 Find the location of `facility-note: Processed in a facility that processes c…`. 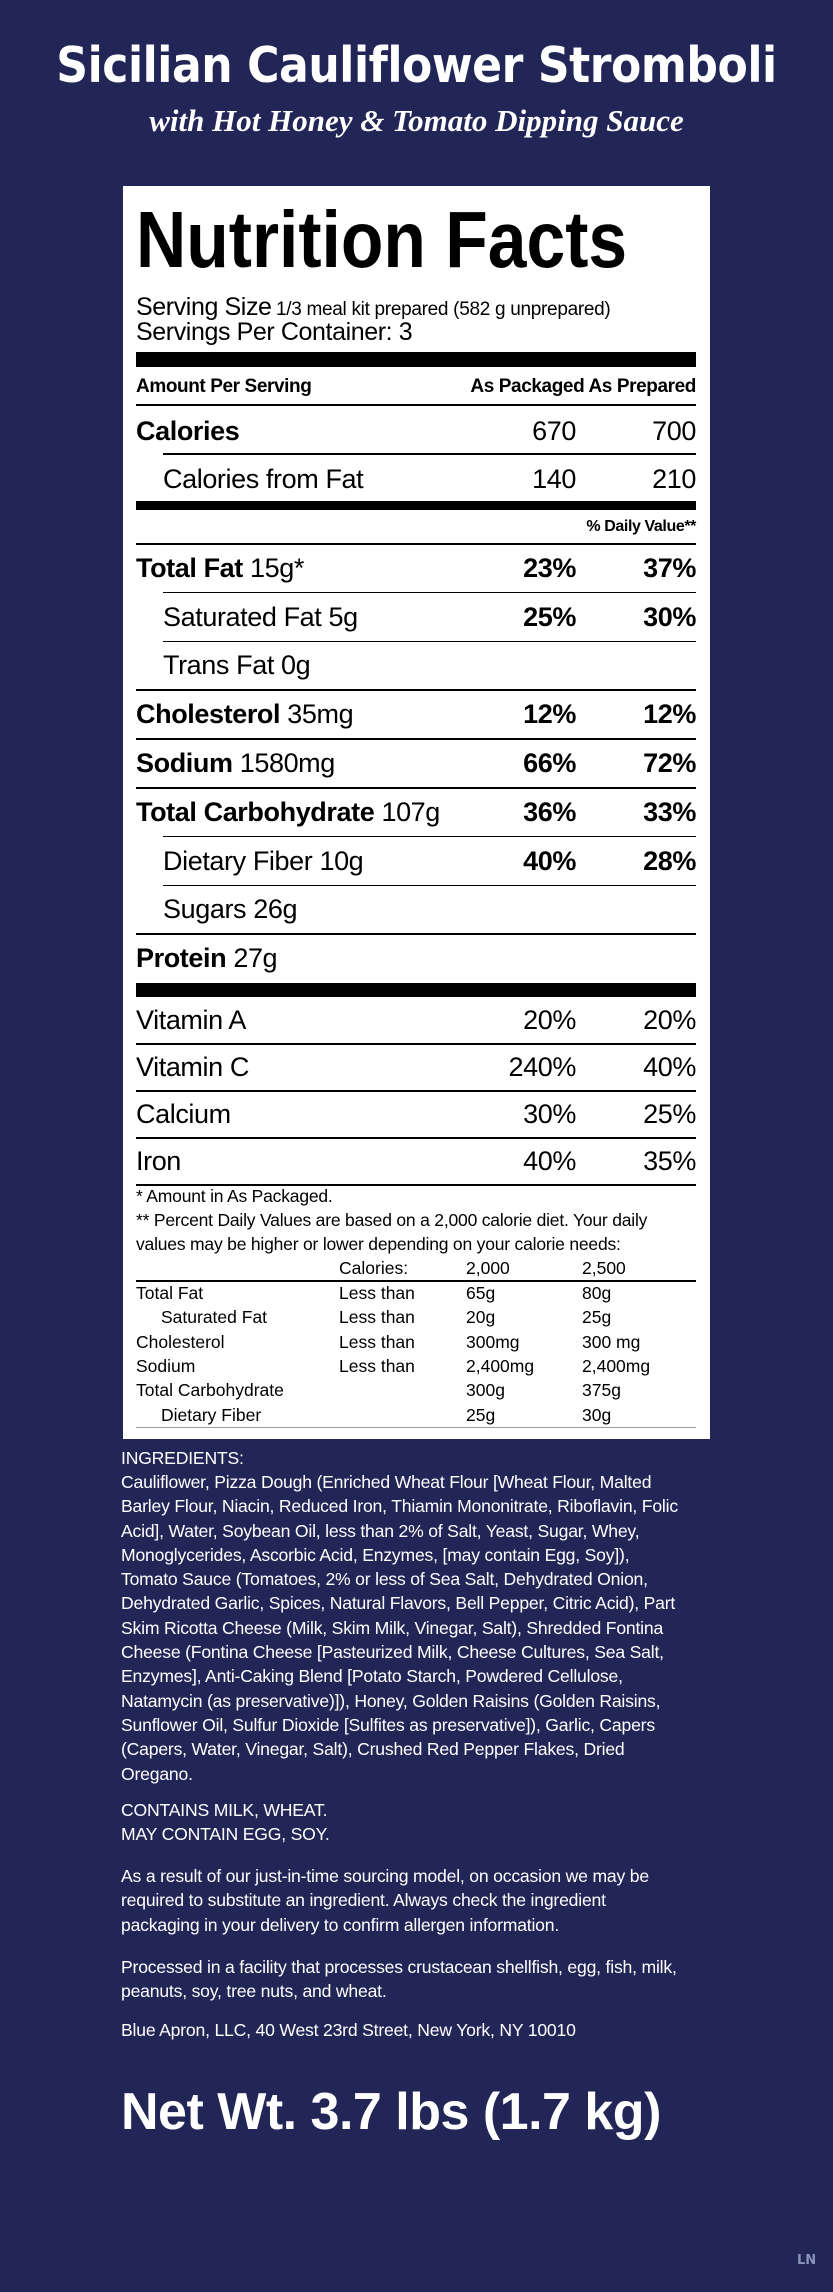

facility-note: Processed in a facility that processes c… is located at coordinates (421, 1979).